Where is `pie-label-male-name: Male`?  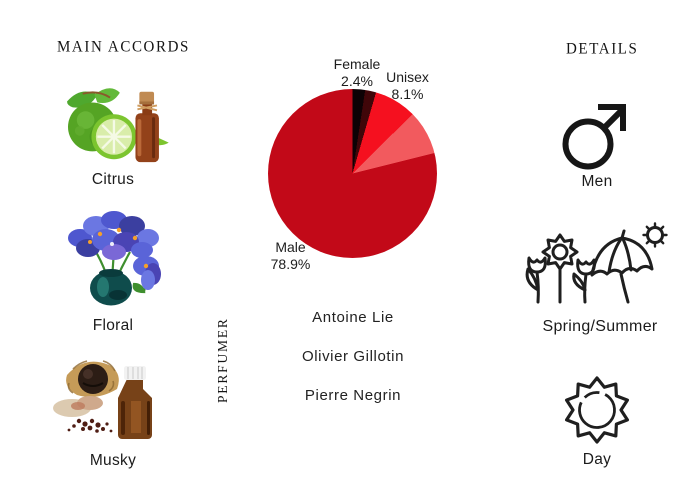
pie-label-male-name: Male is located at coordinates (290, 247).